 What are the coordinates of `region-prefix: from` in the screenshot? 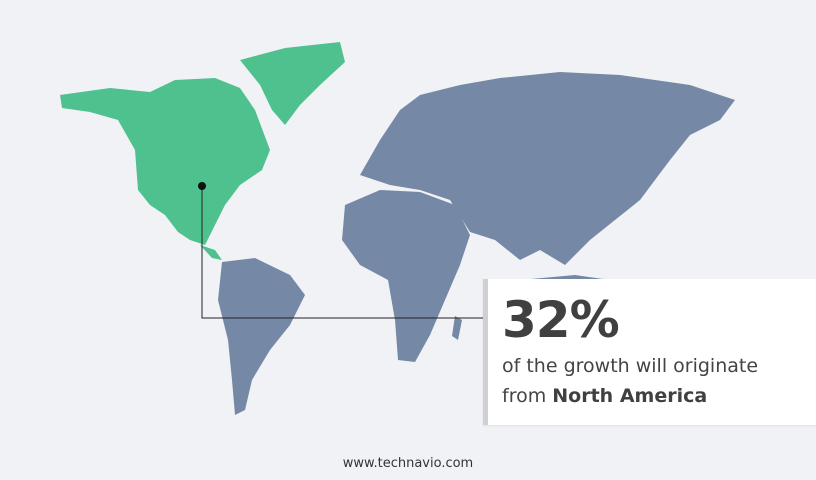 It's located at (524, 396).